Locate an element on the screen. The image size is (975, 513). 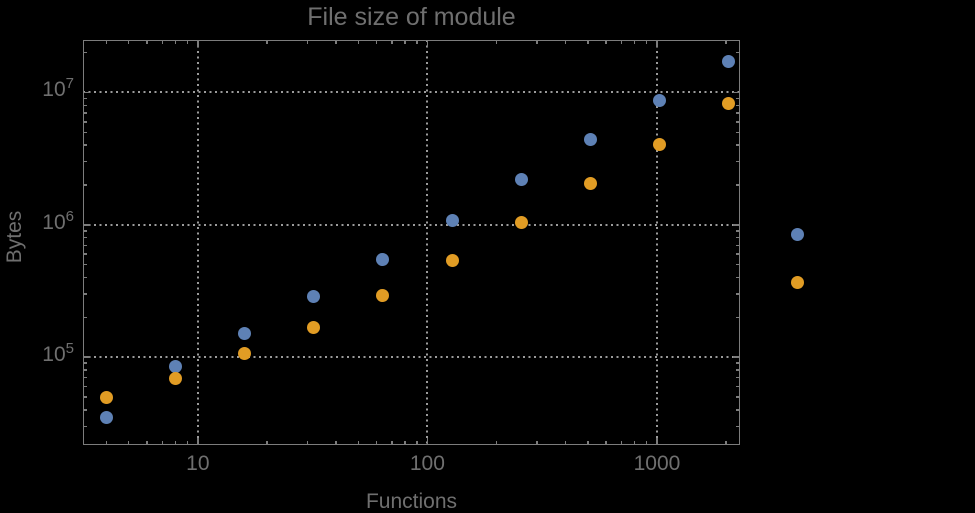
x-axis-label: Functions is located at coordinates (411, 501).